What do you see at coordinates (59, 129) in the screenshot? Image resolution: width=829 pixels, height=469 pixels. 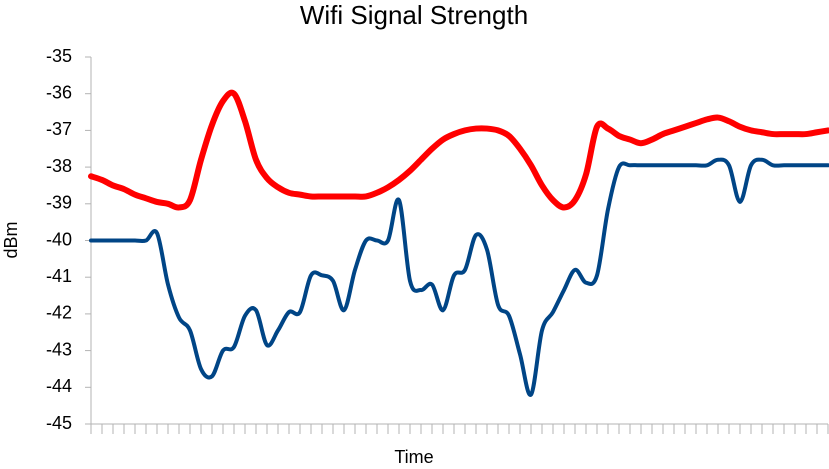 I see `y-tick-label: -37` at bounding box center [59, 129].